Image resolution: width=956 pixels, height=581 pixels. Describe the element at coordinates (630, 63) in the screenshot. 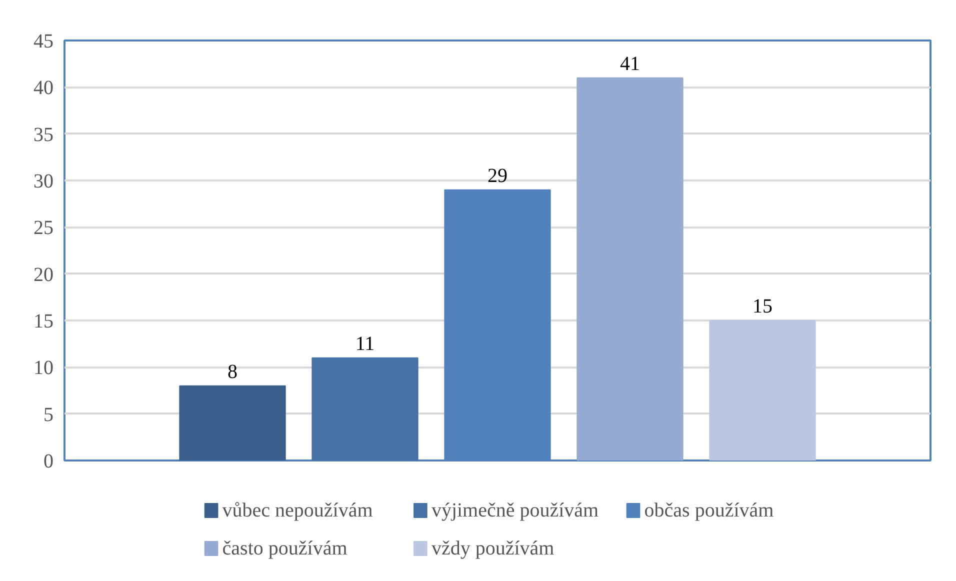

I see `data-label: 41` at that location.